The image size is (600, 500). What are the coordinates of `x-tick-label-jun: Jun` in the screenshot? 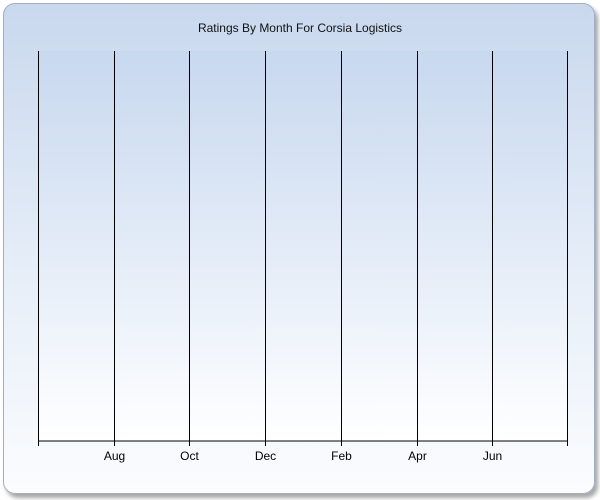 It's located at (492, 456).